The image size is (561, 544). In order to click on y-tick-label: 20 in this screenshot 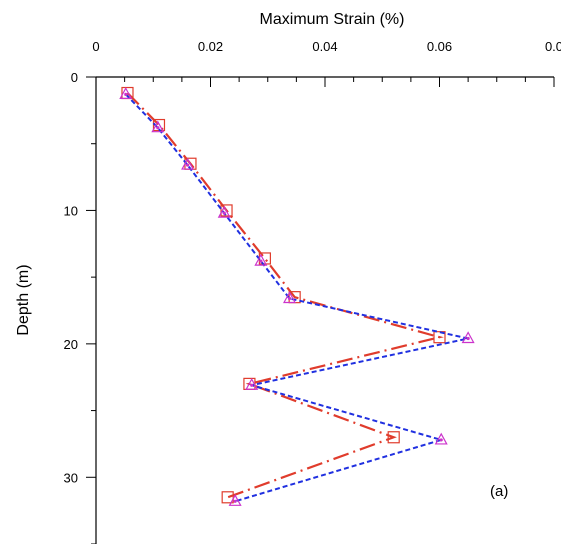, I will do `click(71, 344)`.